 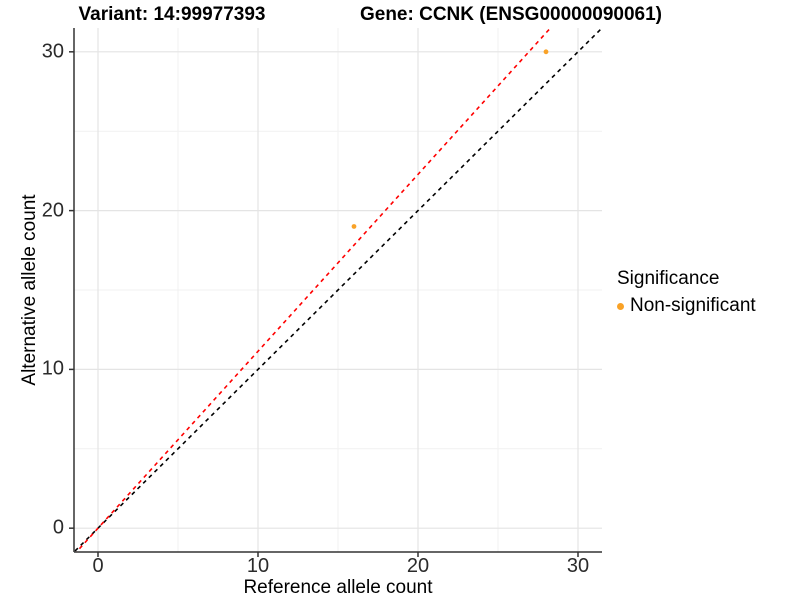 I want to click on legend-entry-label: Non-significant, so click(x=693, y=305).